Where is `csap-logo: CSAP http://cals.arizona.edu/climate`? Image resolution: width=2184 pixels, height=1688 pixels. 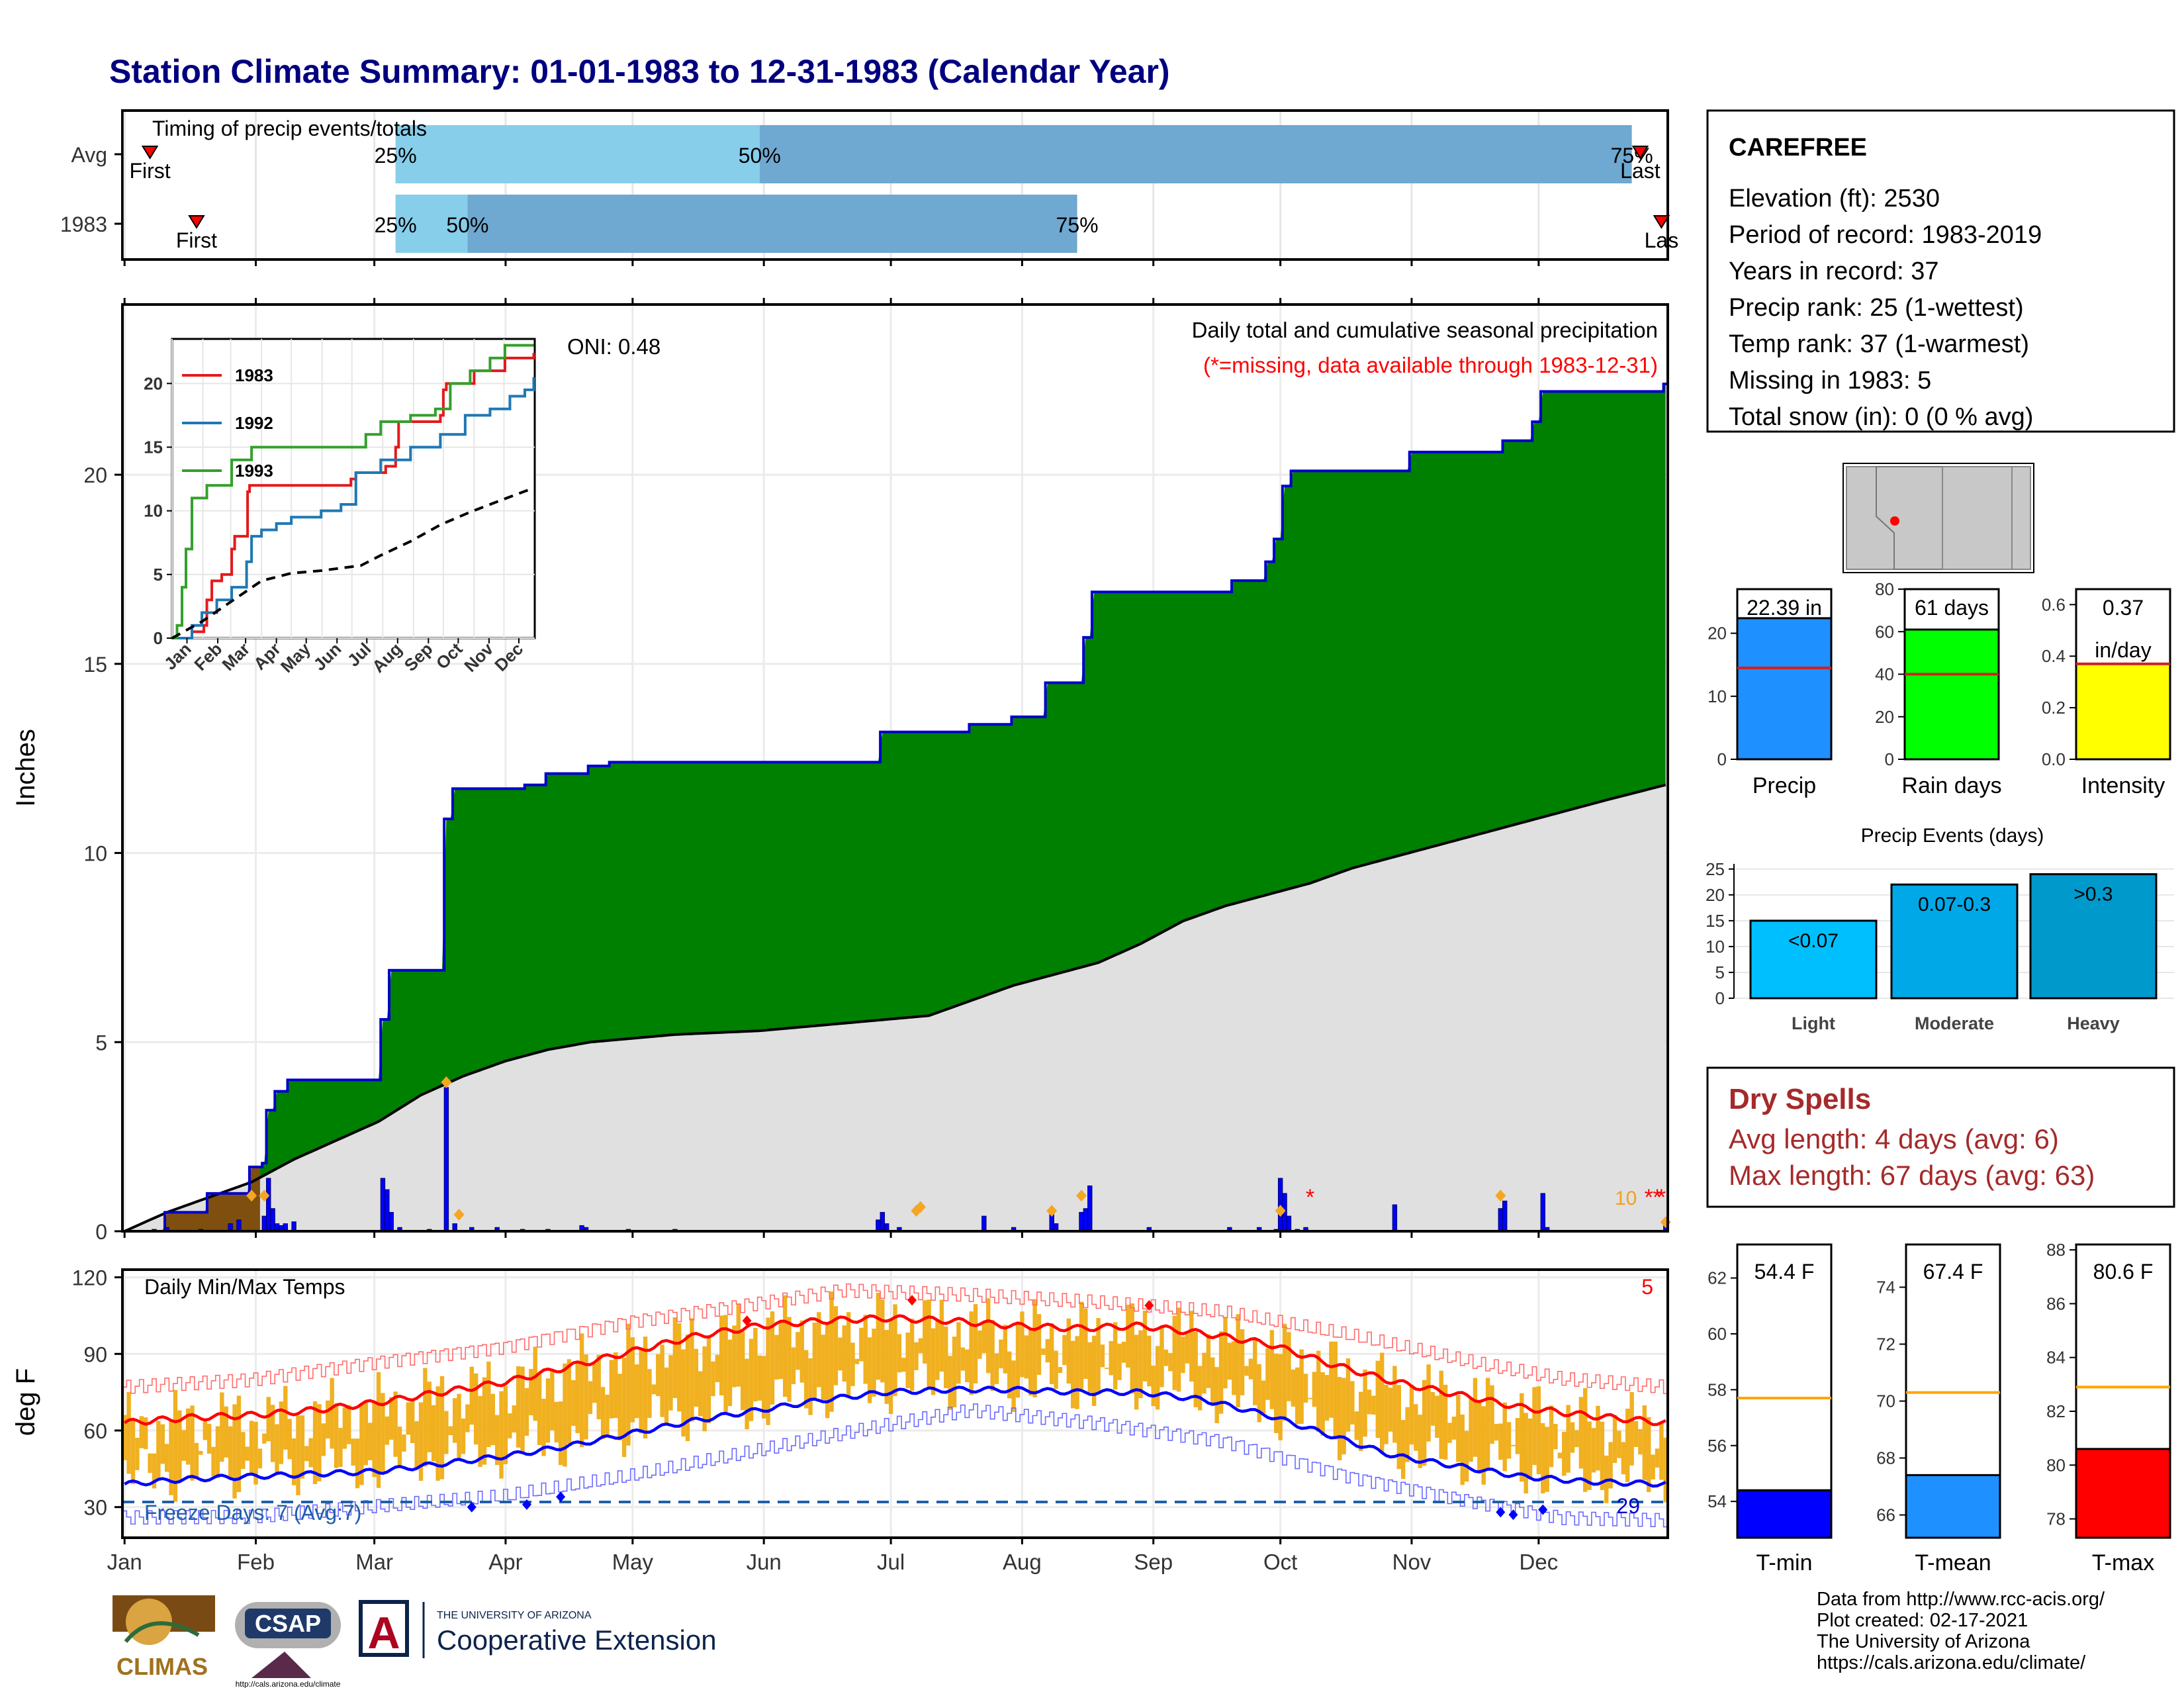 csap-logo: CSAP http://cals.arizona.edu/climate is located at coordinates (288, 1645).